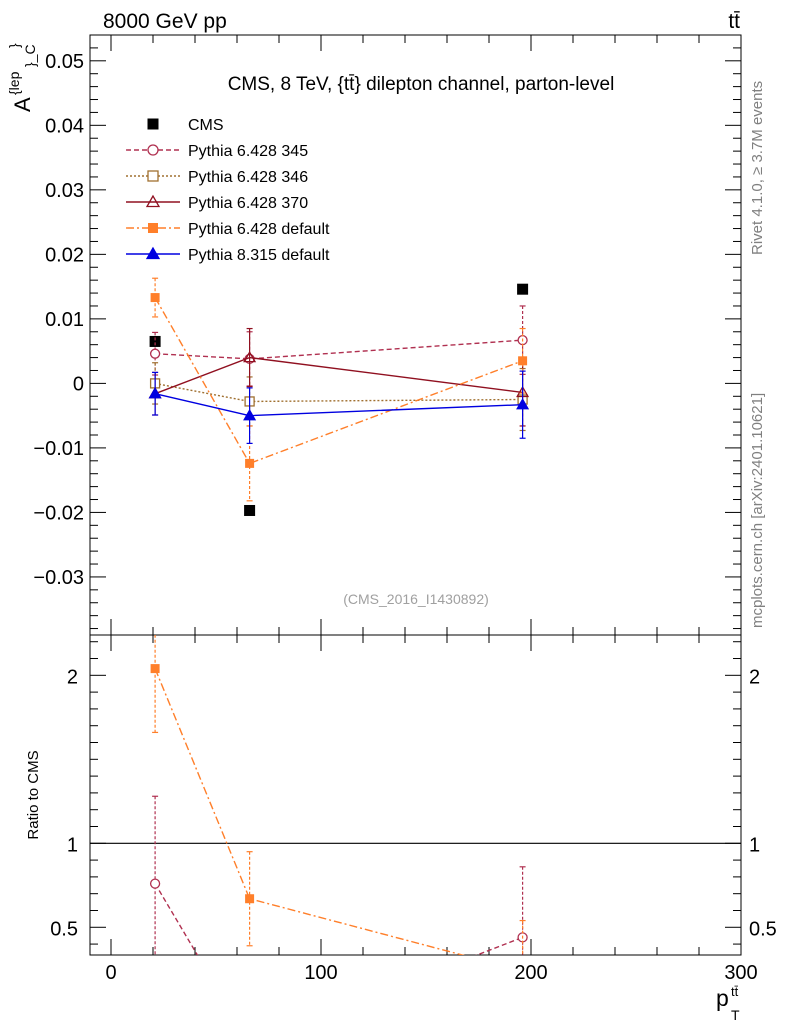 This screenshot has width=786, height=1029. I want to click on legend-item: Pythia 8.315 default, so click(228, 255).